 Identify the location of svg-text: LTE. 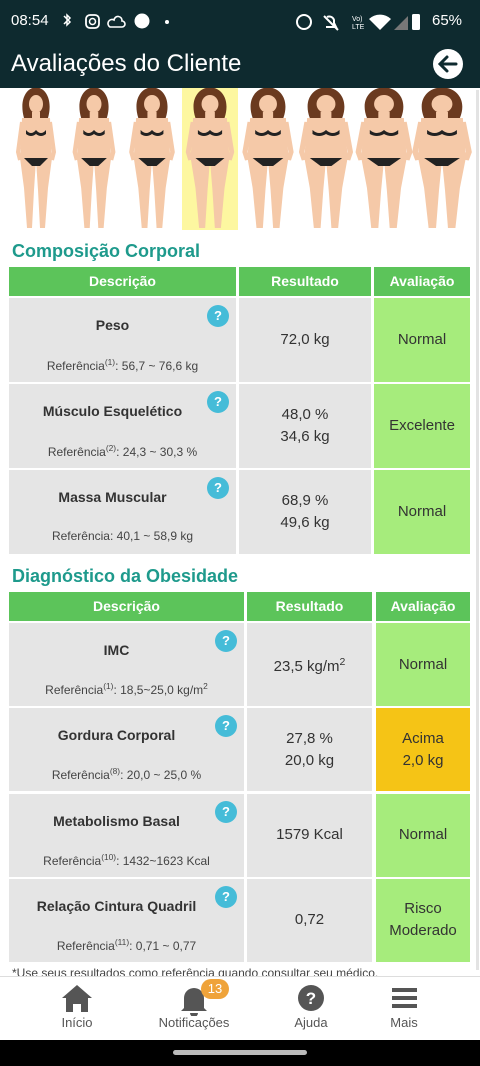
(358, 27).